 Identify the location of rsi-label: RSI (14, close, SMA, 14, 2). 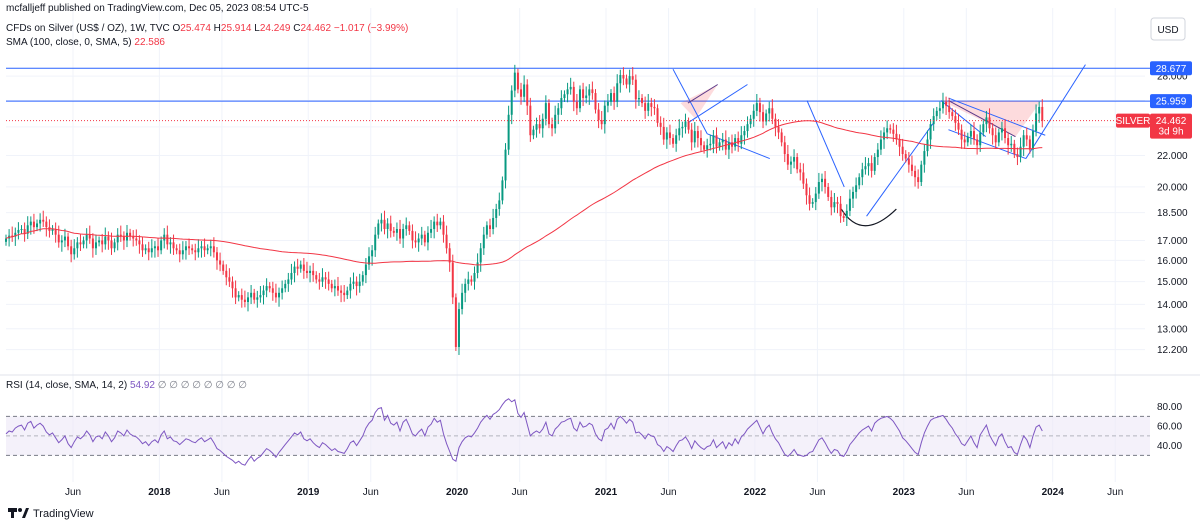
(67, 385).